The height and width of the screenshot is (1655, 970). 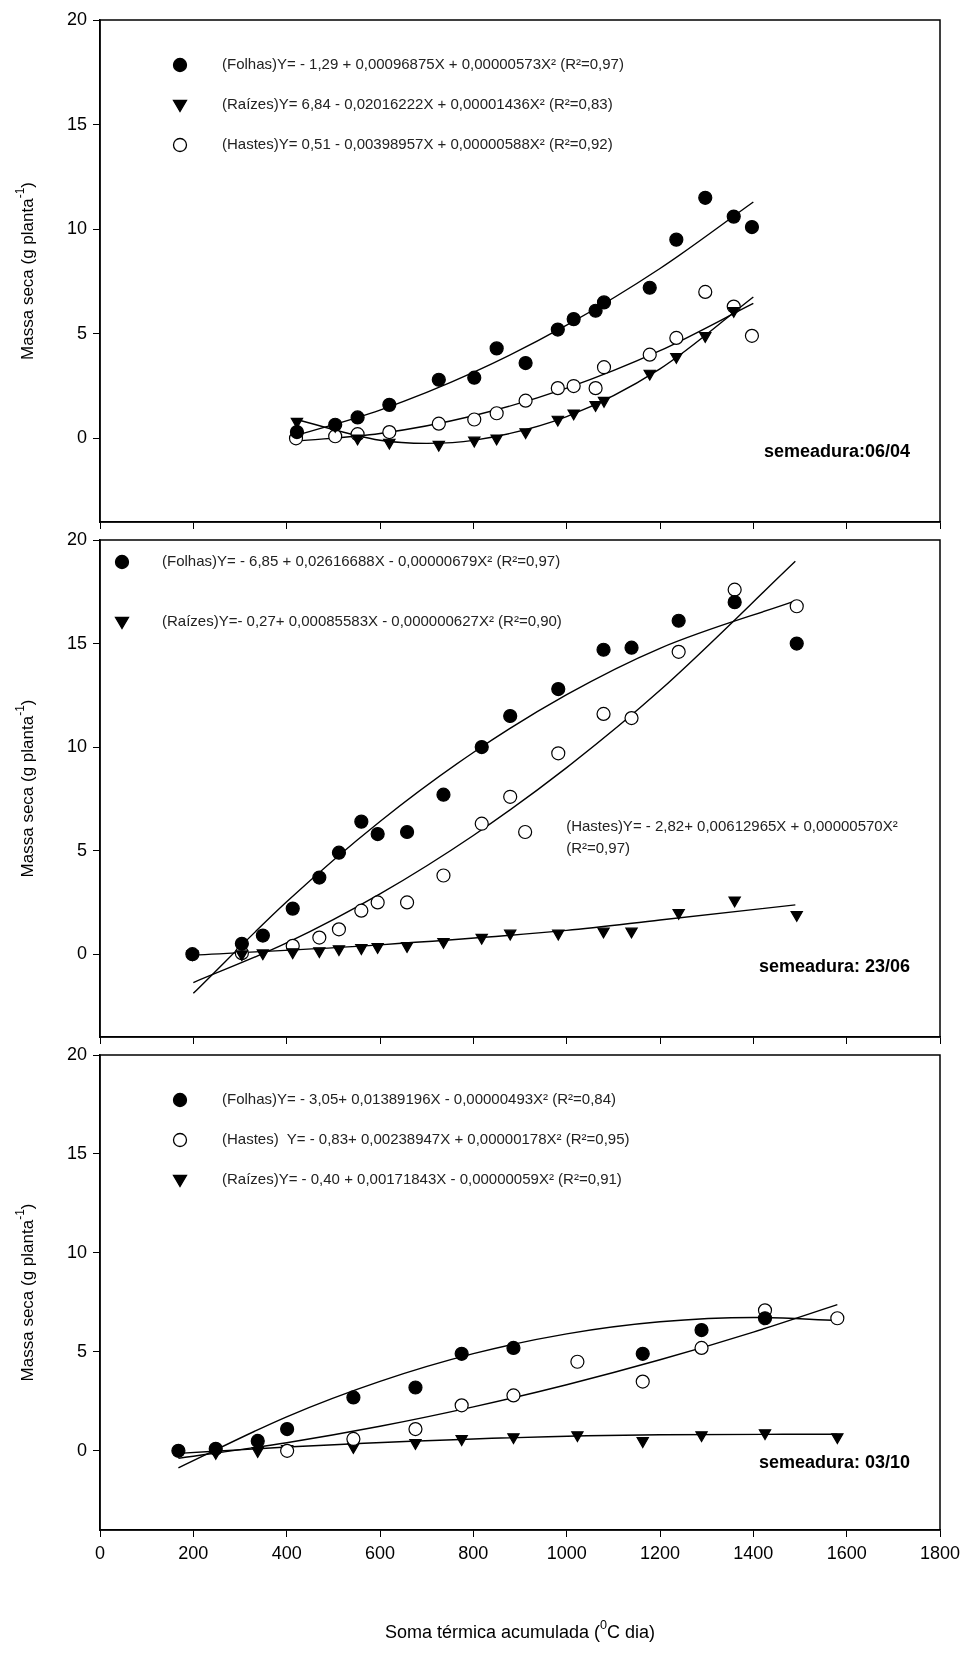 I want to click on legend-label: (Raízes)Y=- 0,27+ 0,00085583X - 0,000000627X² (R²=0,90), so click(x=362, y=621).